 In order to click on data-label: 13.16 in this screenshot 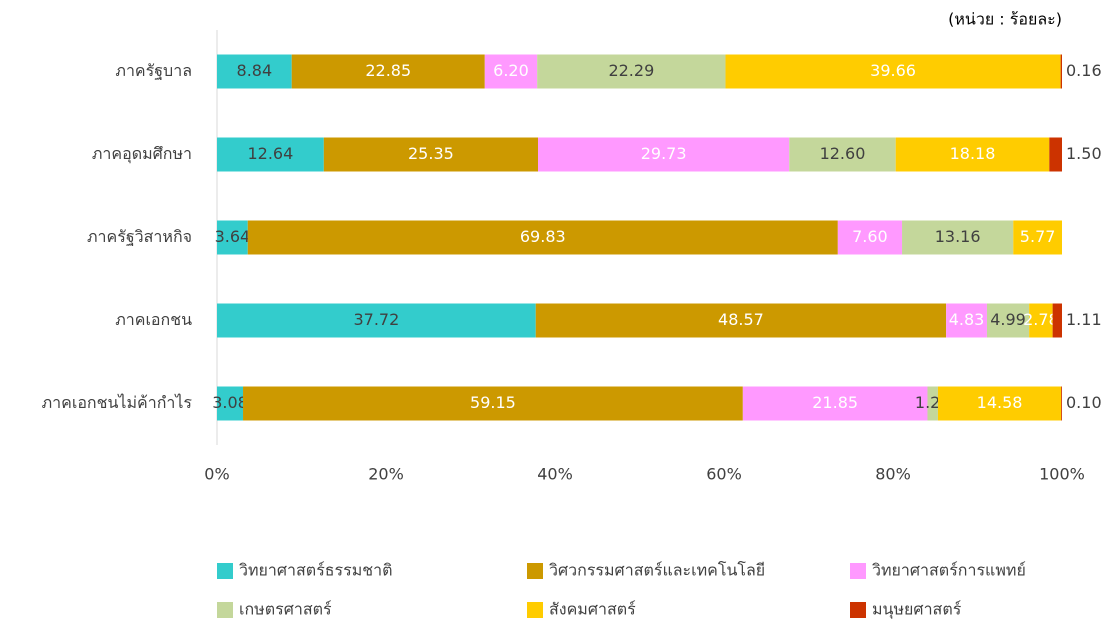, I will do `click(958, 236)`.